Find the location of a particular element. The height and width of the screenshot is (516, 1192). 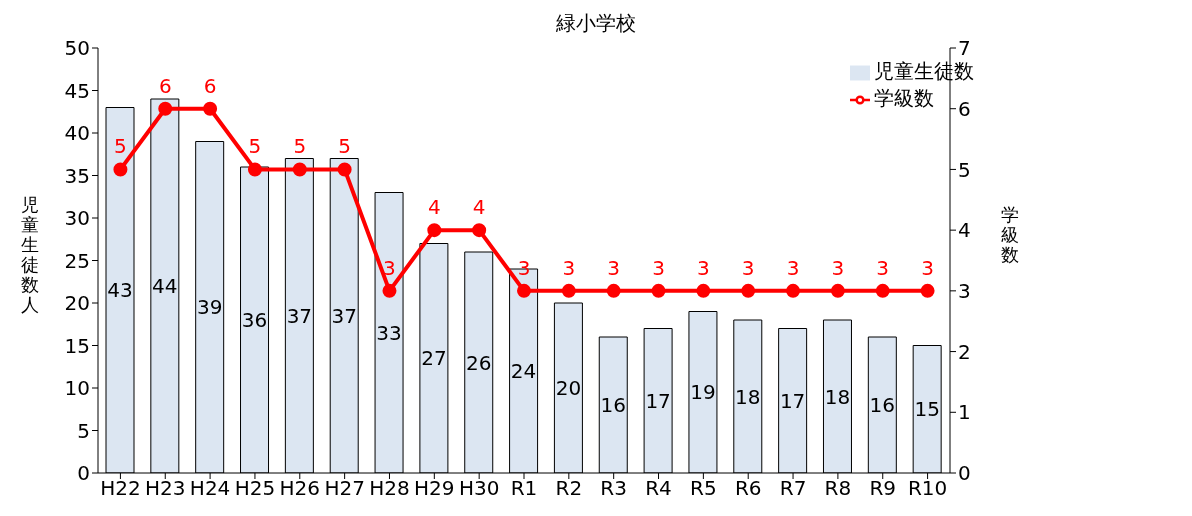

y-tick-label: 35 is located at coordinates (77, 175).